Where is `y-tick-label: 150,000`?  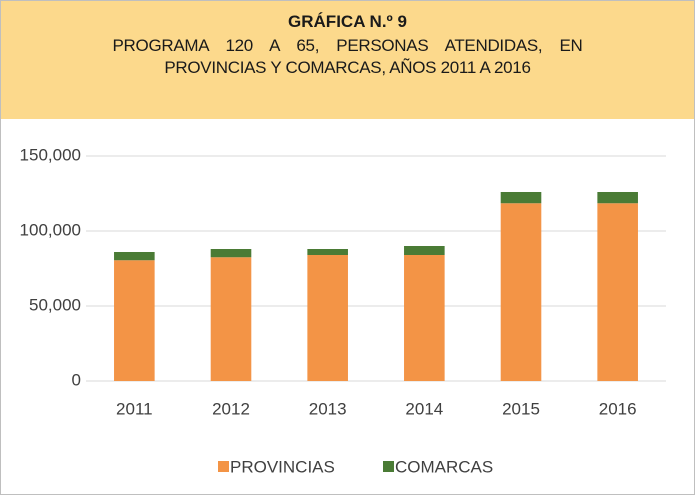
y-tick-label: 150,000 is located at coordinates (50, 154).